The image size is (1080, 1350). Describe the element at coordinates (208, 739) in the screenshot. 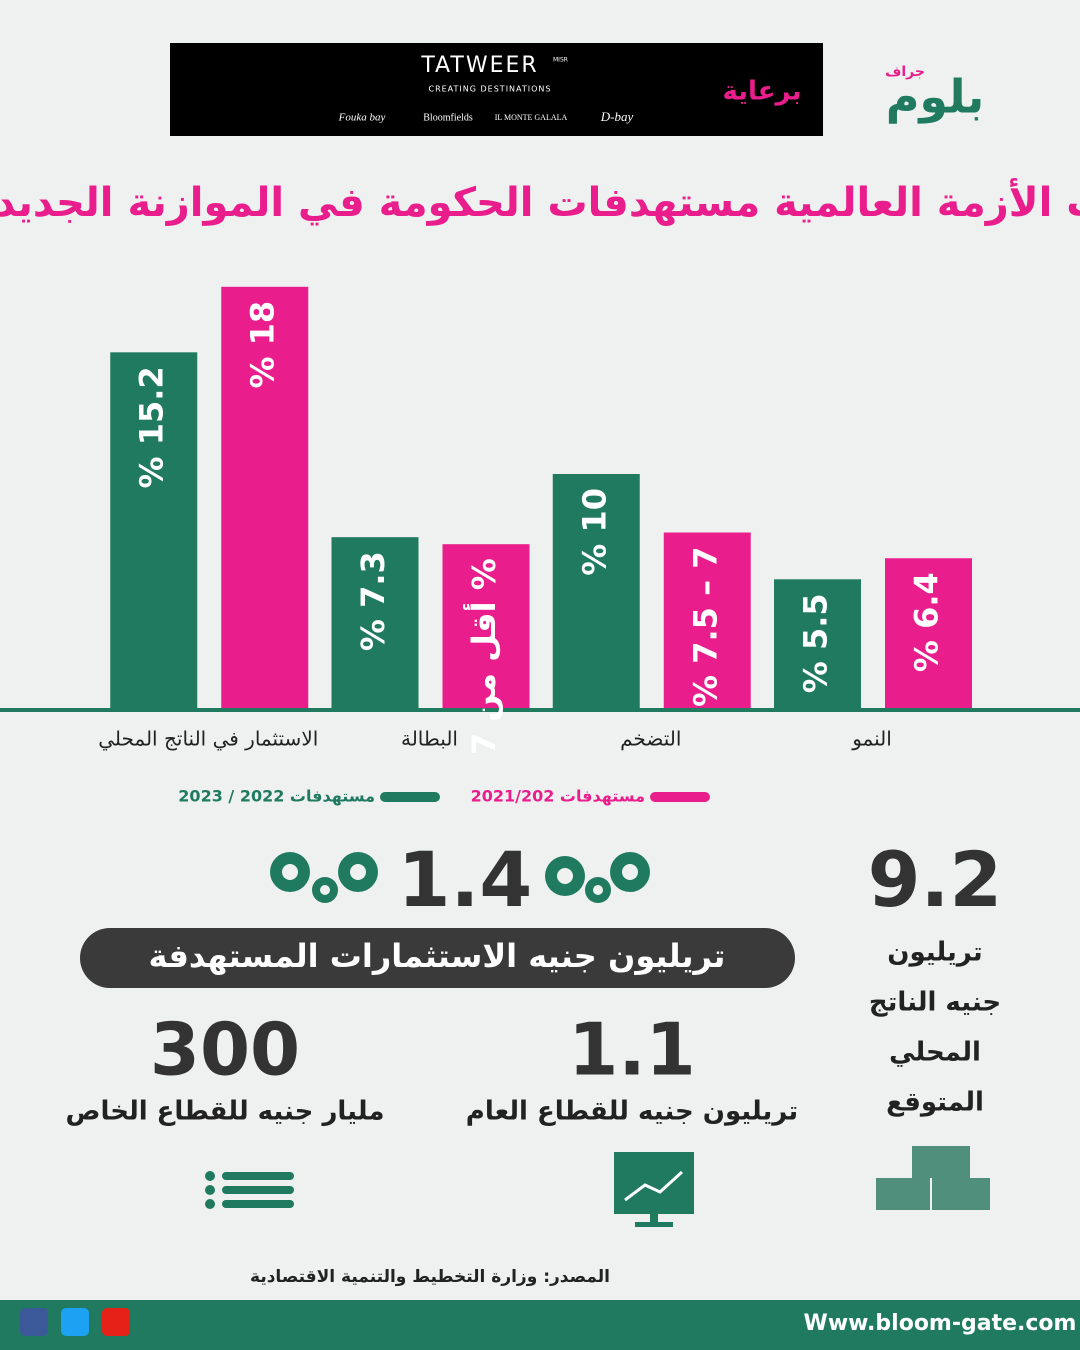

I see `x-tick-label: الاستثمار في الناتج المحلي` at that location.